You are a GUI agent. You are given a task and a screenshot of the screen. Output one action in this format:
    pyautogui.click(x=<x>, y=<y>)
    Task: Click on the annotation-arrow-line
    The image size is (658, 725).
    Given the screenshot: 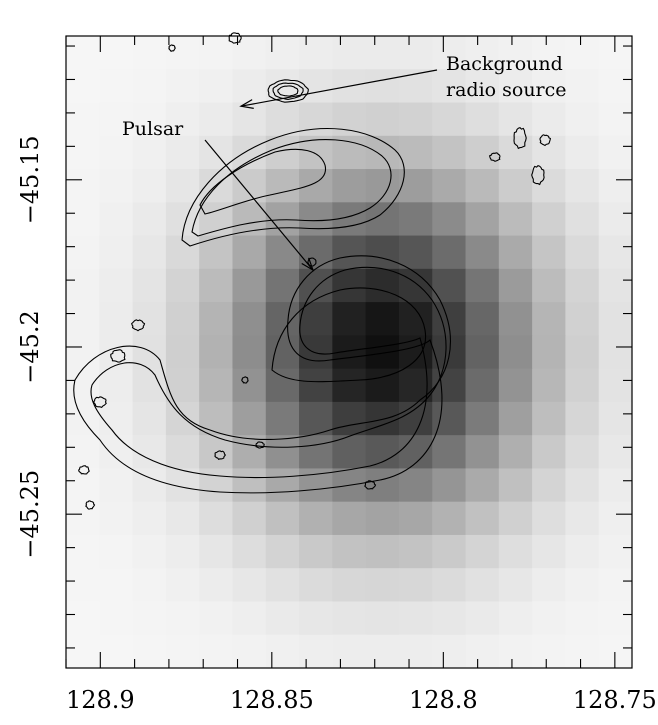 What is the action you would take?
    pyautogui.click(x=259, y=205)
    